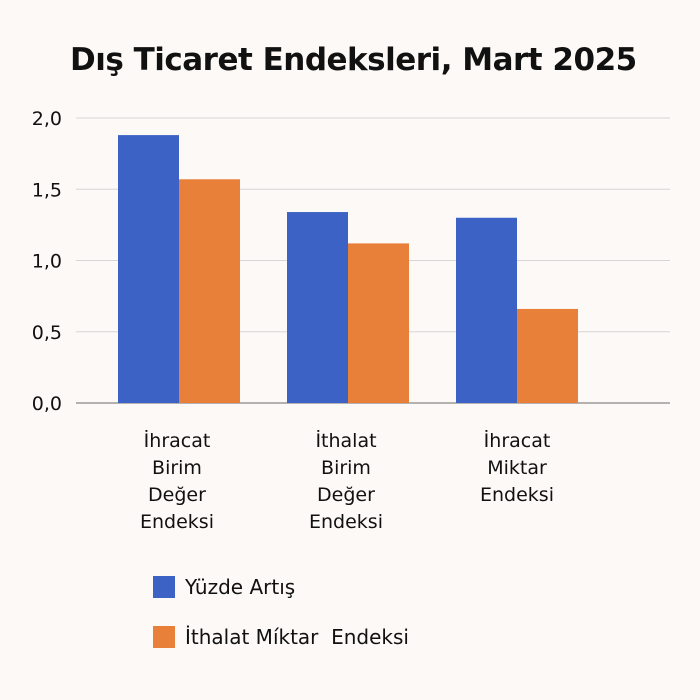 The width and height of the screenshot is (700, 700). What do you see at coordinates (47, 119) in the screenshot?
I see `y-tick-label: 2,0` at bounding box center [47, 119].